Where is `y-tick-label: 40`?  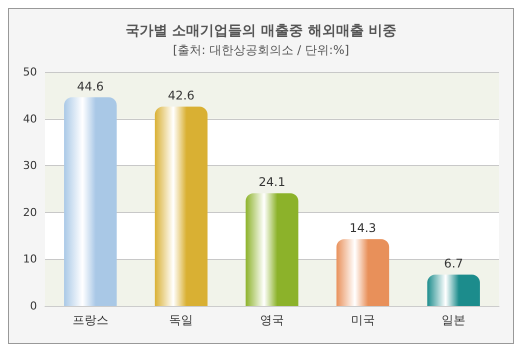
y-tick-label: 40 is located at coordinates (30, 119).